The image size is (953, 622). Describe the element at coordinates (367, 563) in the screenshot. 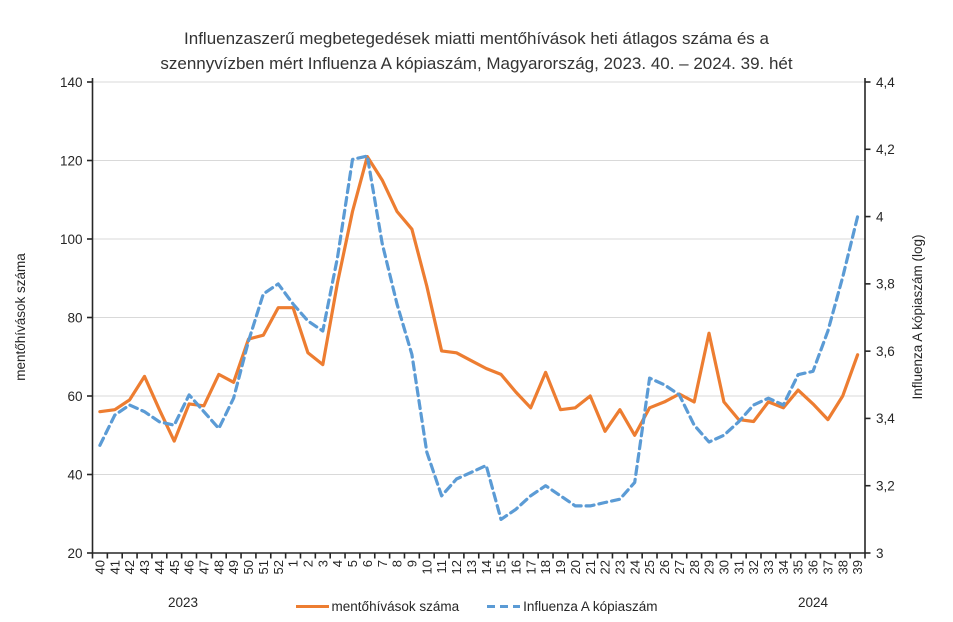

I see `x-axis-tick-label: 6` at that location.